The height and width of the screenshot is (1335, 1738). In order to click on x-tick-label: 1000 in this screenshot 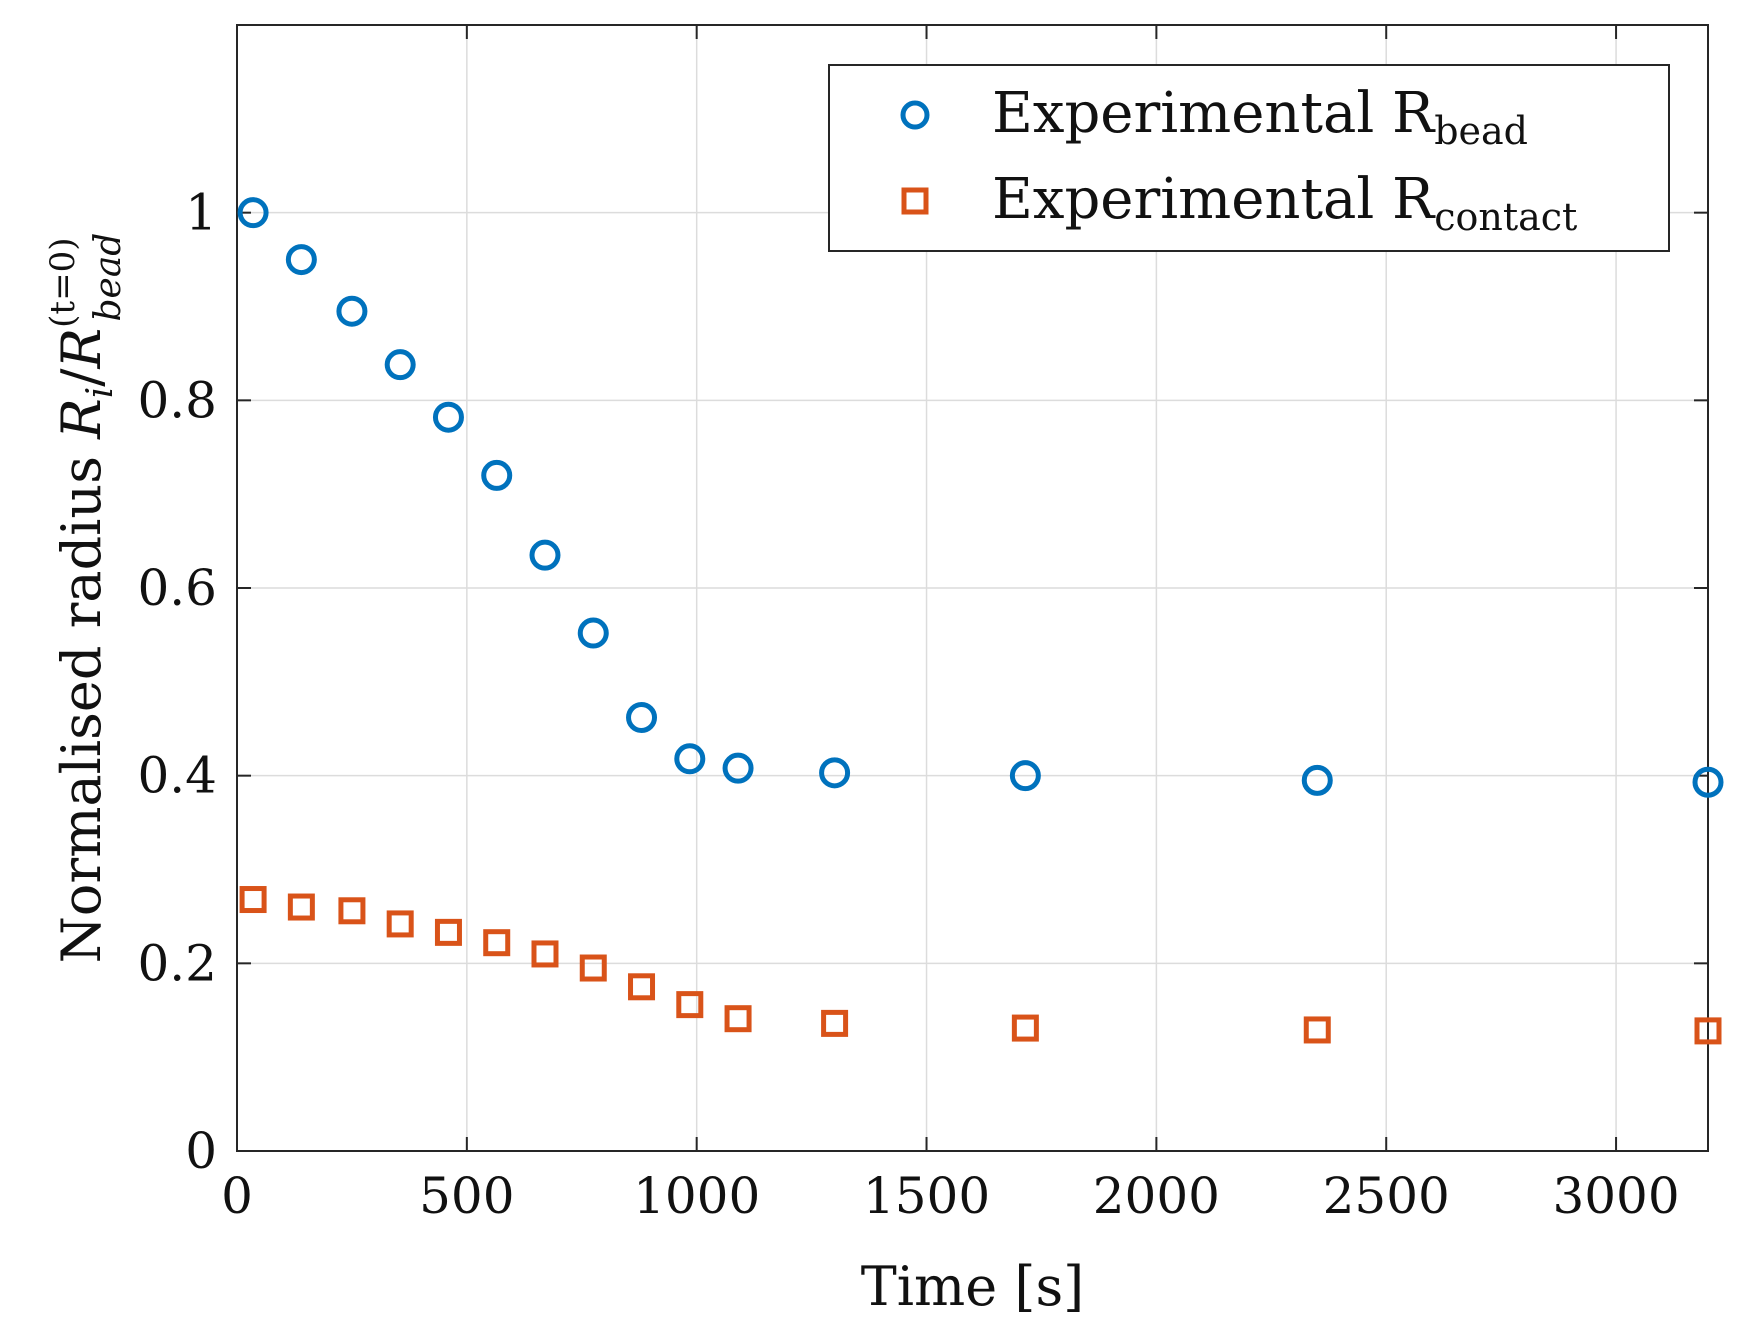, I will do `click(696, 1196)`.